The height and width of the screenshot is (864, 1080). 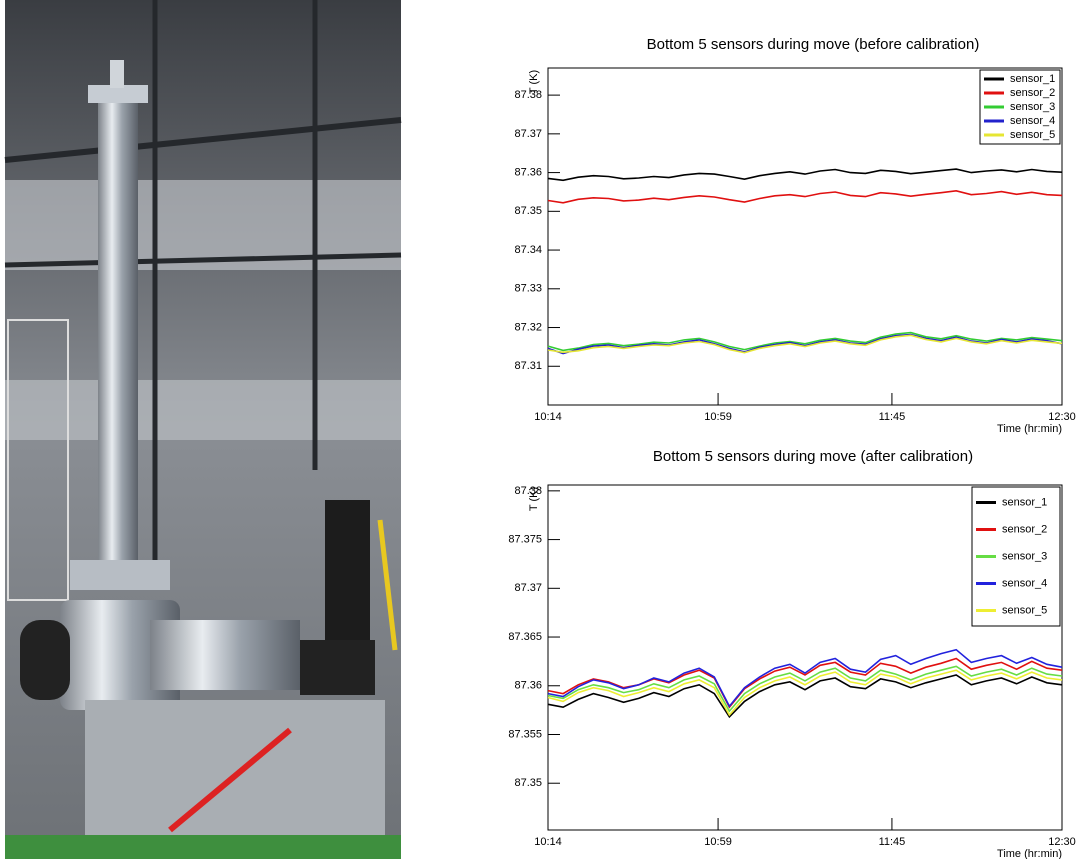 What do you see at coordinates (525, 539) in the screenshot?
I see `y-tick-label: 87.375` at bounding box center [525, 539].